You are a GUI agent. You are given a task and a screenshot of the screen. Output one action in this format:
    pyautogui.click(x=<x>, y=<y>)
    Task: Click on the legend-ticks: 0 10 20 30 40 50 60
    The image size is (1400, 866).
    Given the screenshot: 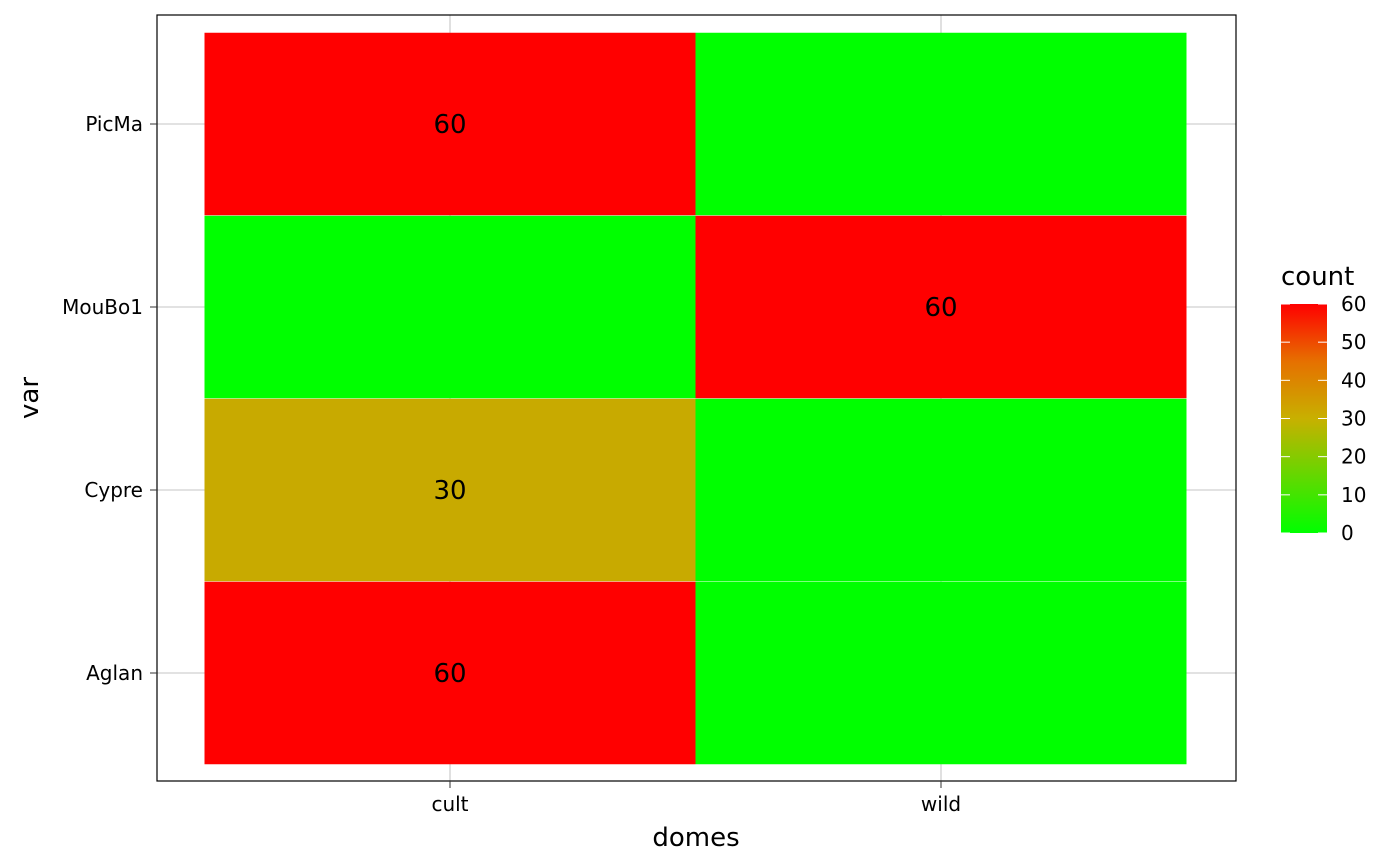 What is the action you would take?
    pyautogui.click(x=1323, y=418)
    